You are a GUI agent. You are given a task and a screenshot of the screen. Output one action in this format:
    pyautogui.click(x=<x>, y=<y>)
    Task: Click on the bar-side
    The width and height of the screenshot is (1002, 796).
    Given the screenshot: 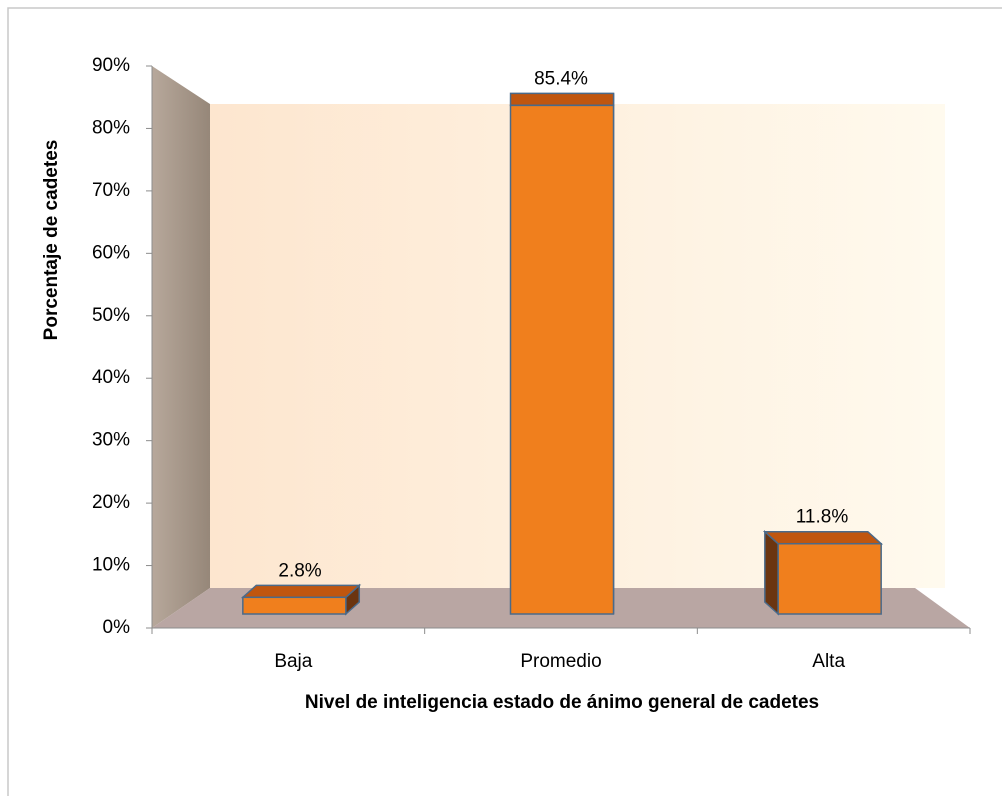 What is the action you would take?
    pyautogui.click(x=771, y=573)
    